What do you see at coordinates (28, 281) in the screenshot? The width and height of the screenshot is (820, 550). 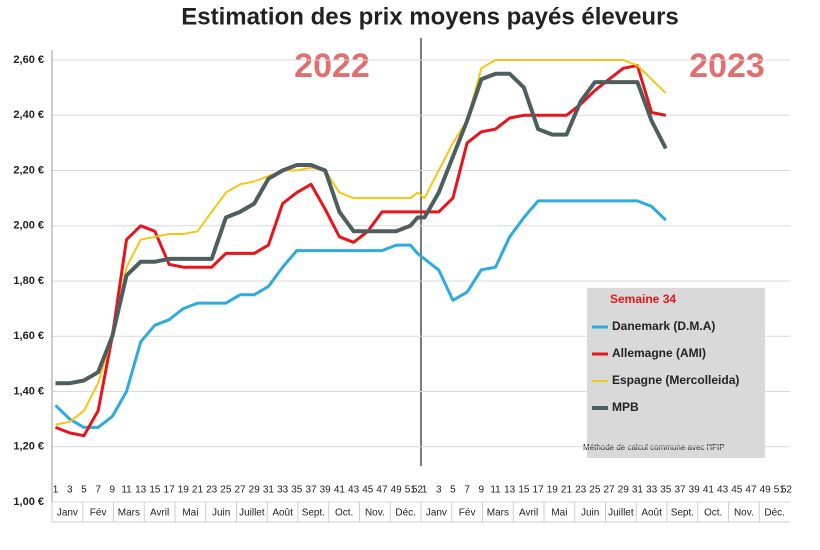 I see `y-tick-label: 1,80 €` at bounding box center [28, 281].